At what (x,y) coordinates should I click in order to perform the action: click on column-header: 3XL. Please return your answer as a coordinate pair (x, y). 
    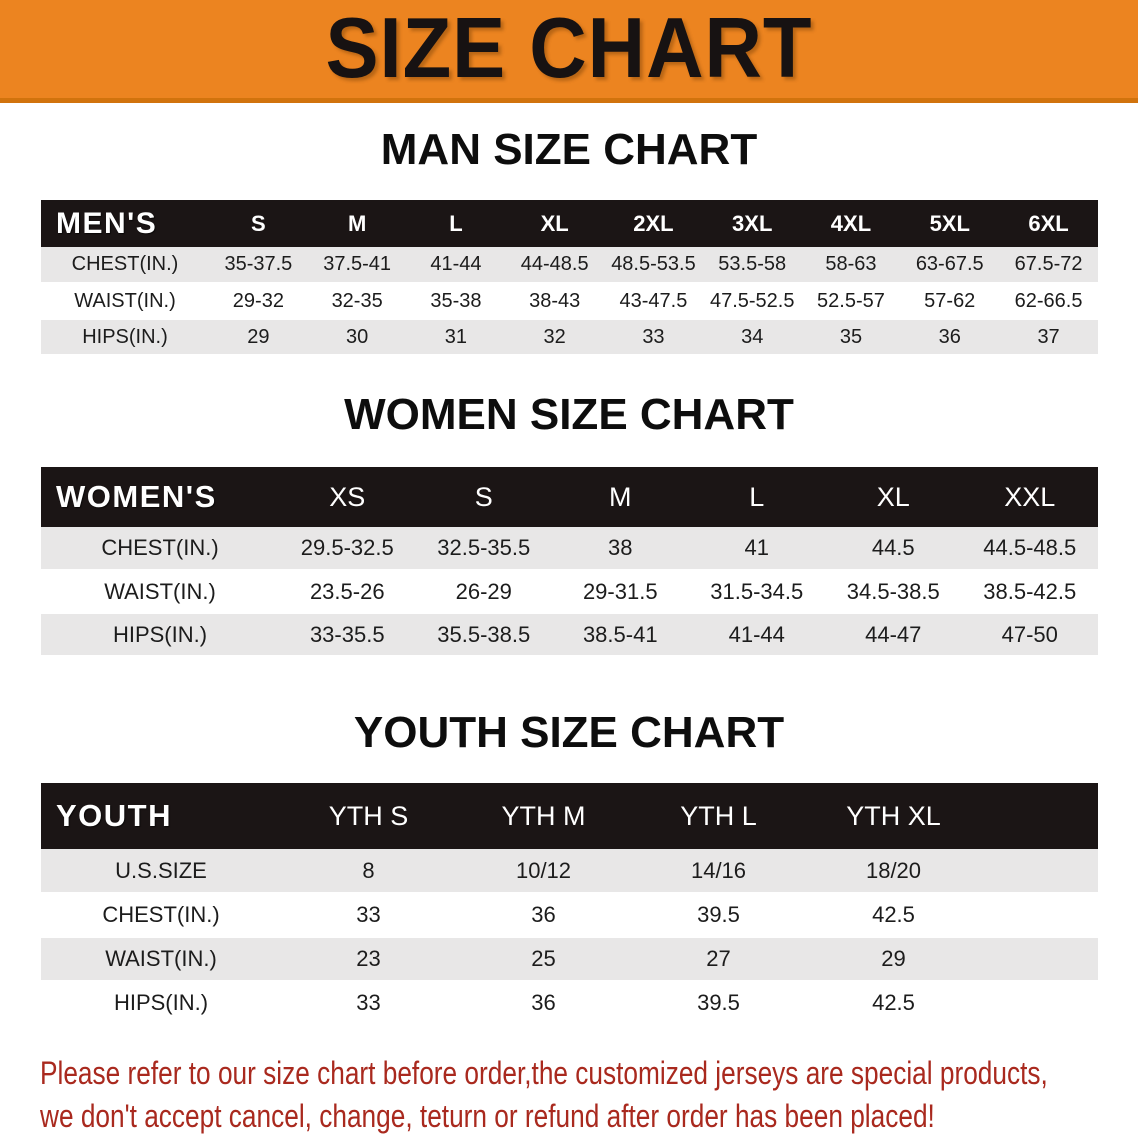
    Looking at the image, I should click on (752, 223).